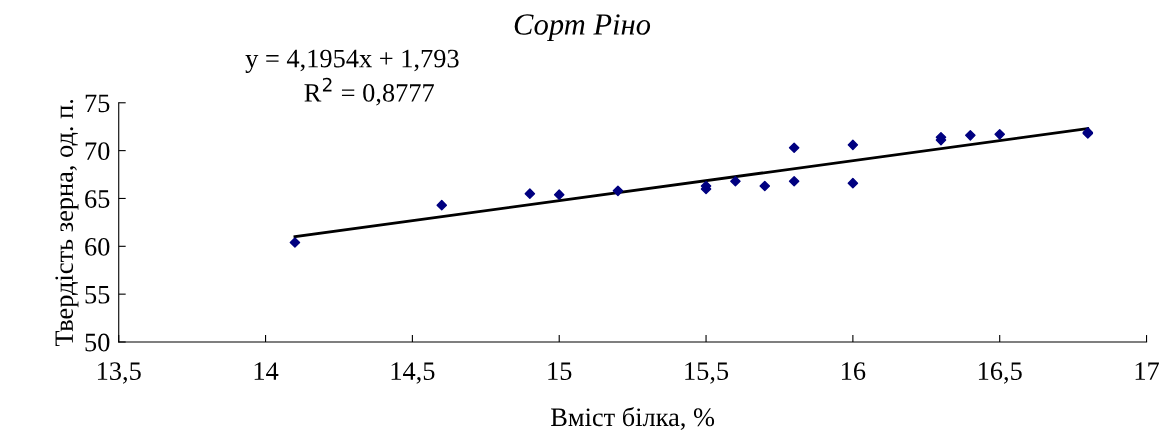 The image size is (1164, 443). What do you see at coordinates (97, 151) in the screenshot?
I see `y-tick-label: 70` at bounding box center [97, 151].